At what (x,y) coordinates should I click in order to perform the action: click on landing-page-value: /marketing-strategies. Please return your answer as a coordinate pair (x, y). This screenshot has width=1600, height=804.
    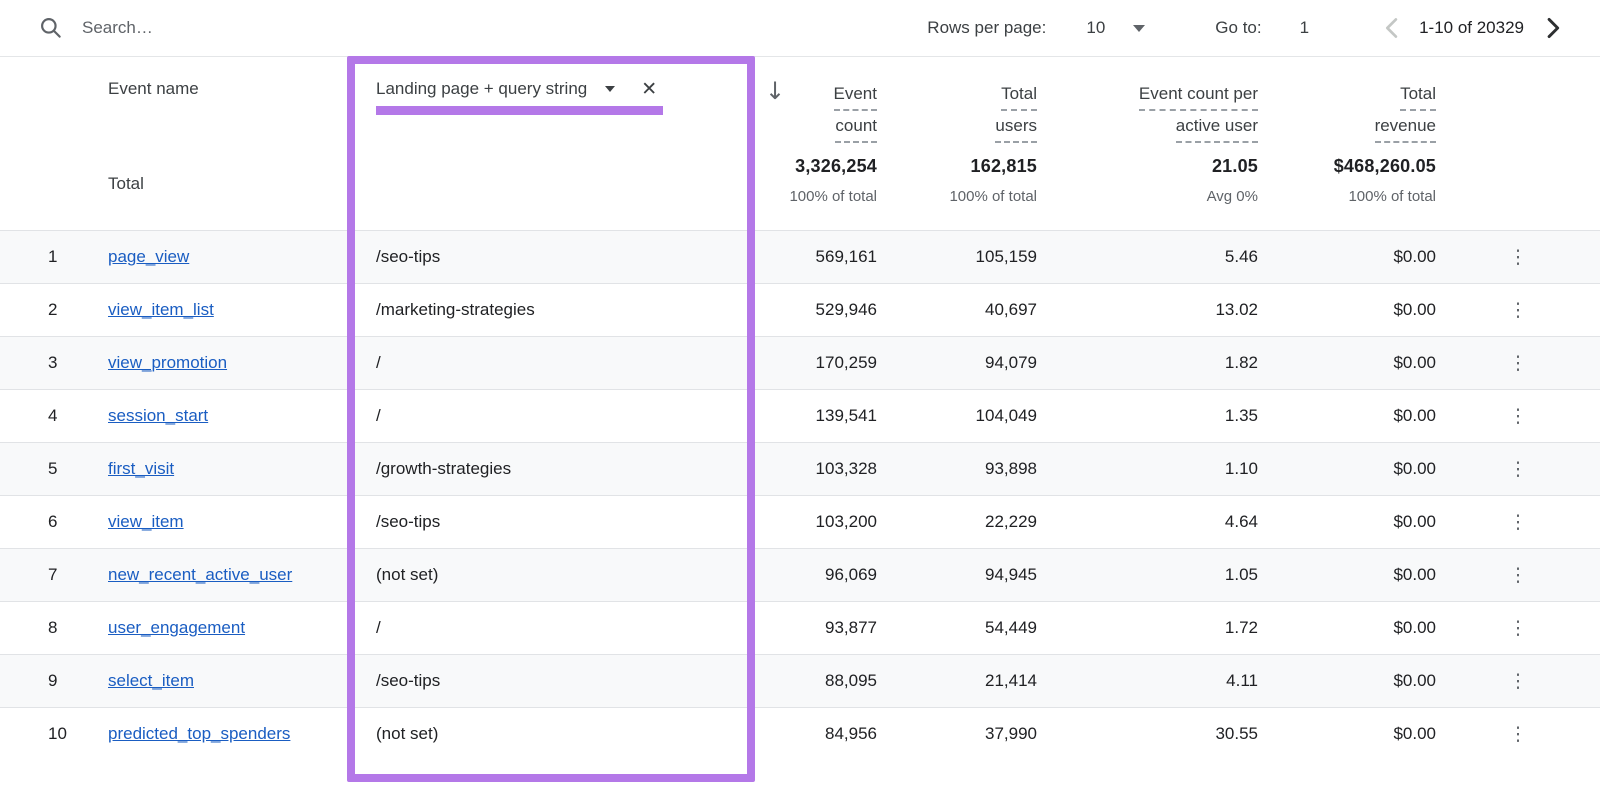
    Looking at the image, I should click on (455, 309).